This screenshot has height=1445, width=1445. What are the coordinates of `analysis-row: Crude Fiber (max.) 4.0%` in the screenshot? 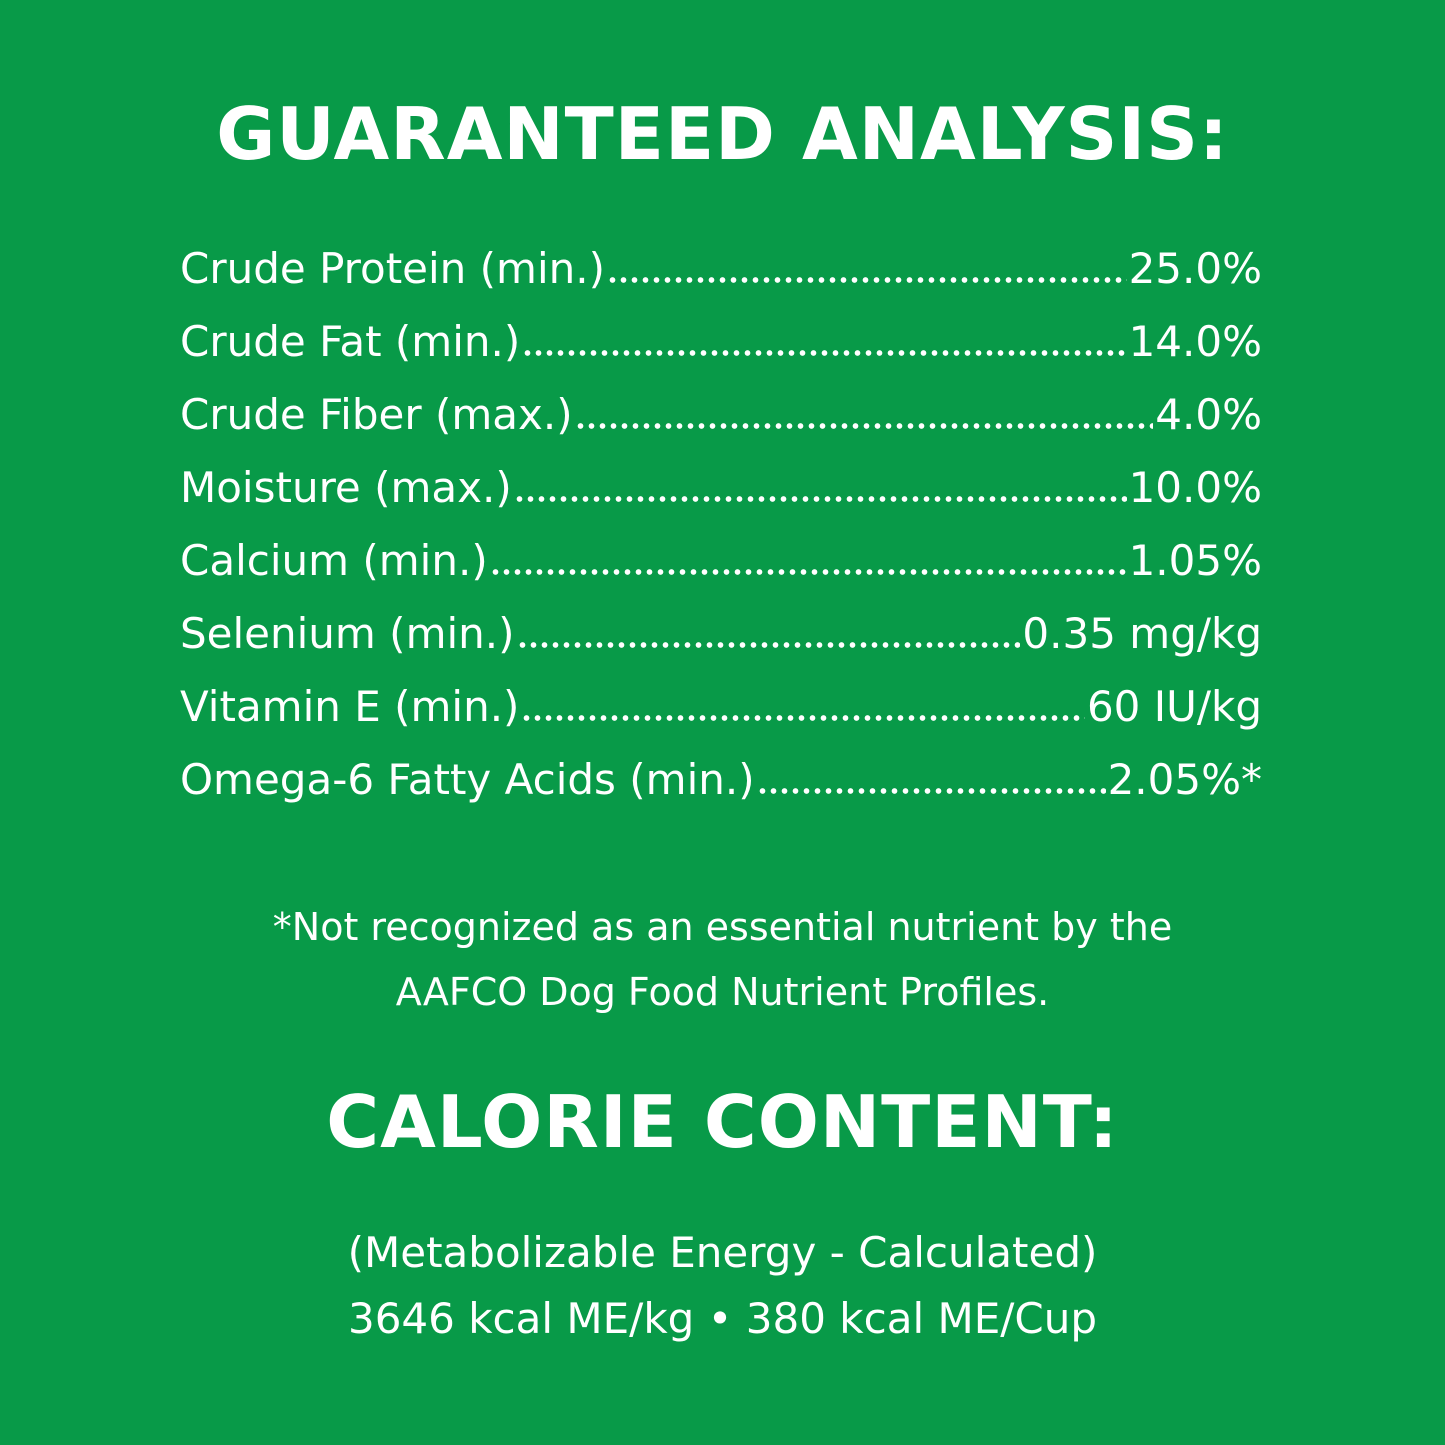 It's located at (721, 426).